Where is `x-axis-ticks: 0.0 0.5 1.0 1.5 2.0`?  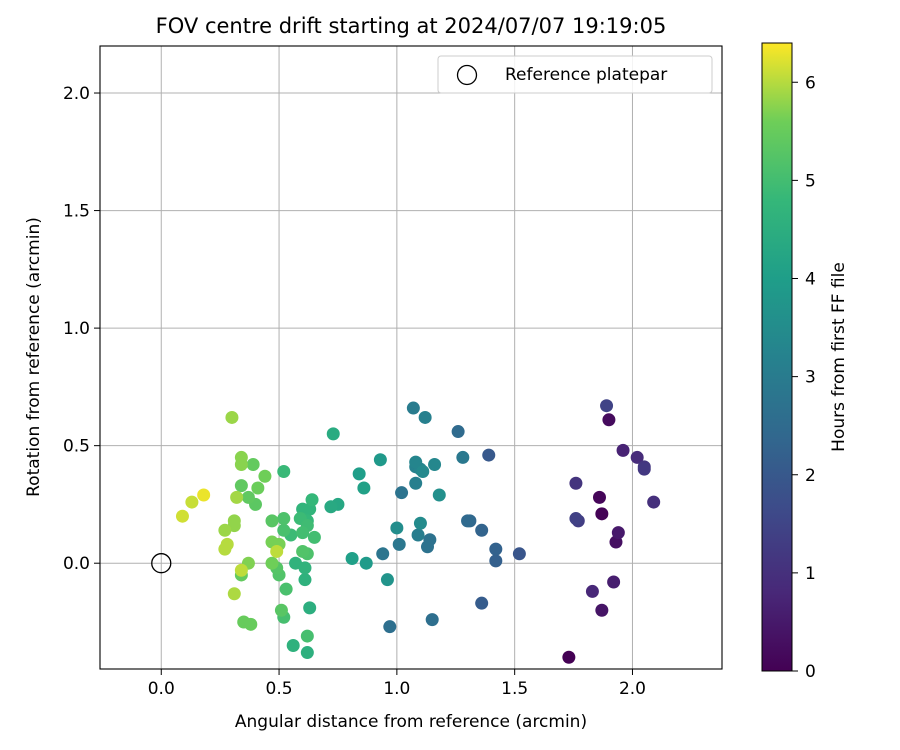 x-axis-ticks: 0.0 0.5 1.0 1.5 2.0 is located at coordinates (397, 684).